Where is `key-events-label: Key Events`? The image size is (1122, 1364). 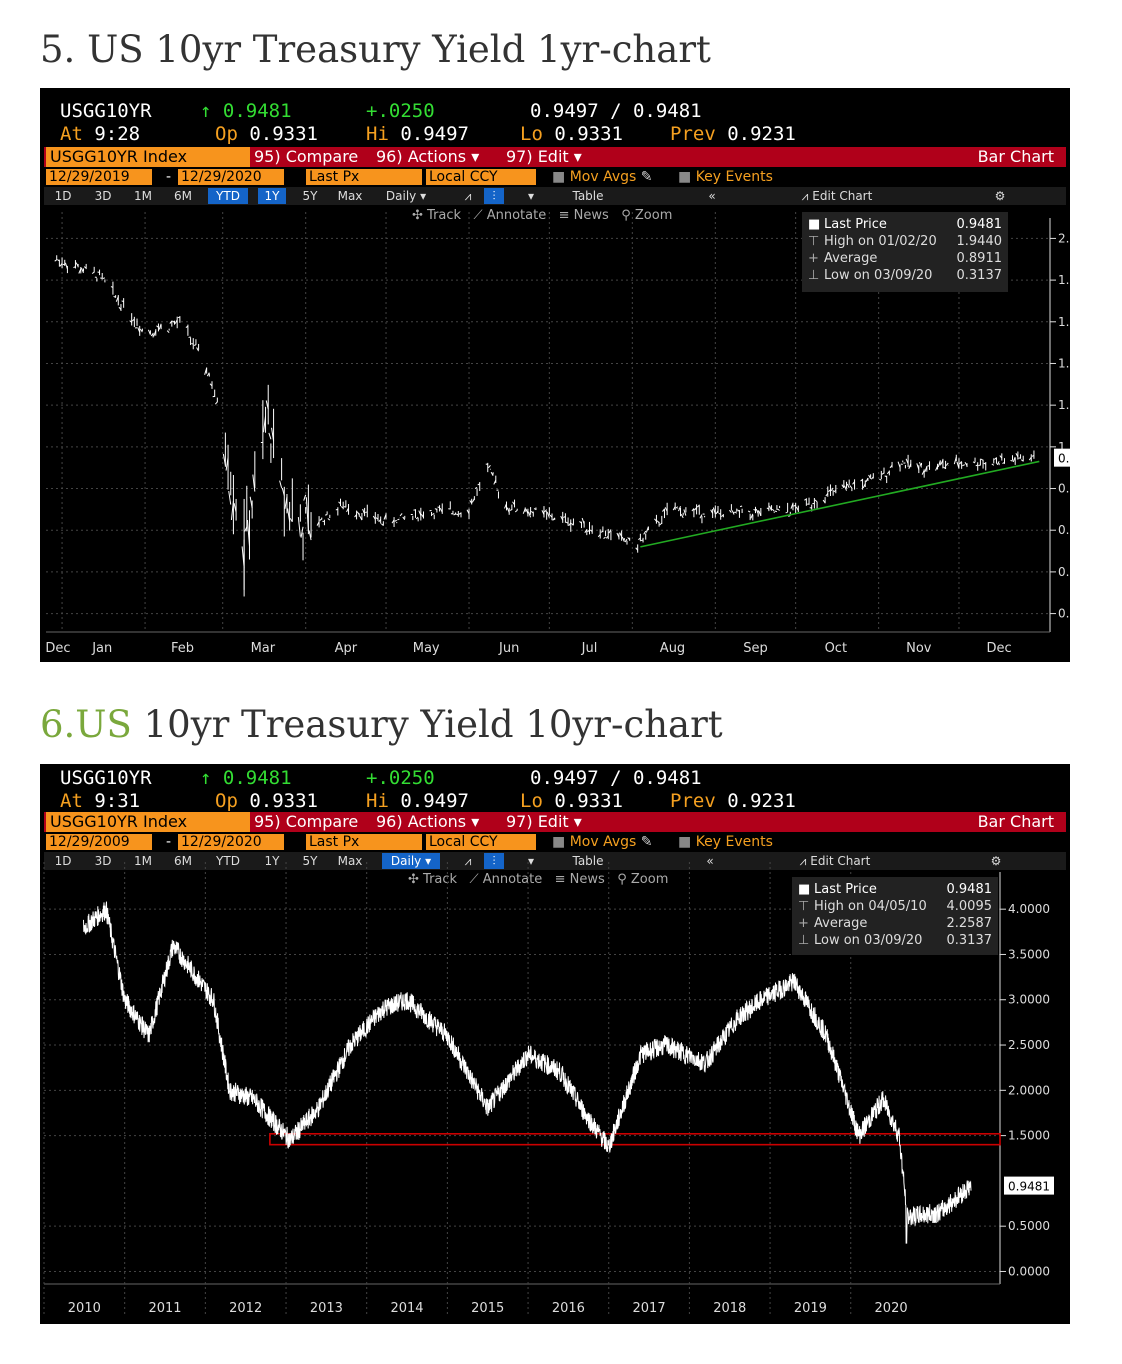
key-events-label: Key Events is located at coordinates (734, 177).